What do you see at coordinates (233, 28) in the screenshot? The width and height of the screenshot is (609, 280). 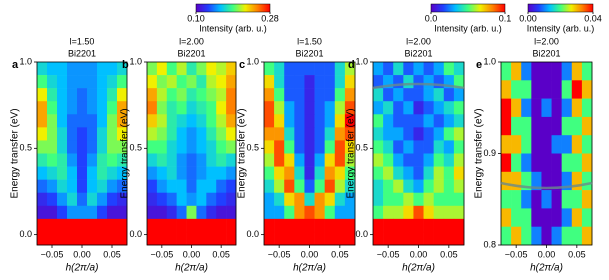 I see `colorbar-label: Intensity (arb. u.)` at bounding box center [233, 28].